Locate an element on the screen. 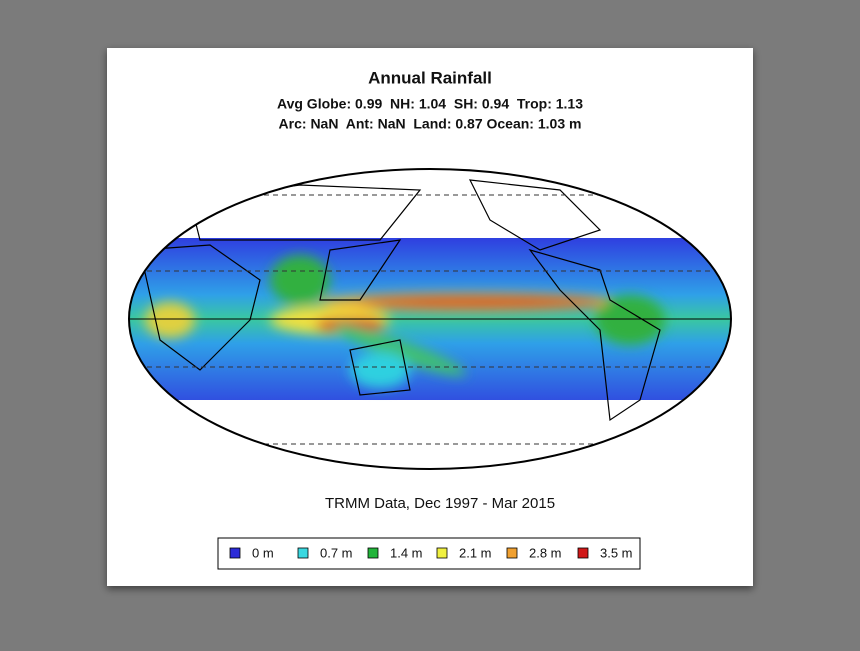 The height and width of the screenshot is (651, 860). legend-label: 0.7 m is located at coordinates (336, 552).